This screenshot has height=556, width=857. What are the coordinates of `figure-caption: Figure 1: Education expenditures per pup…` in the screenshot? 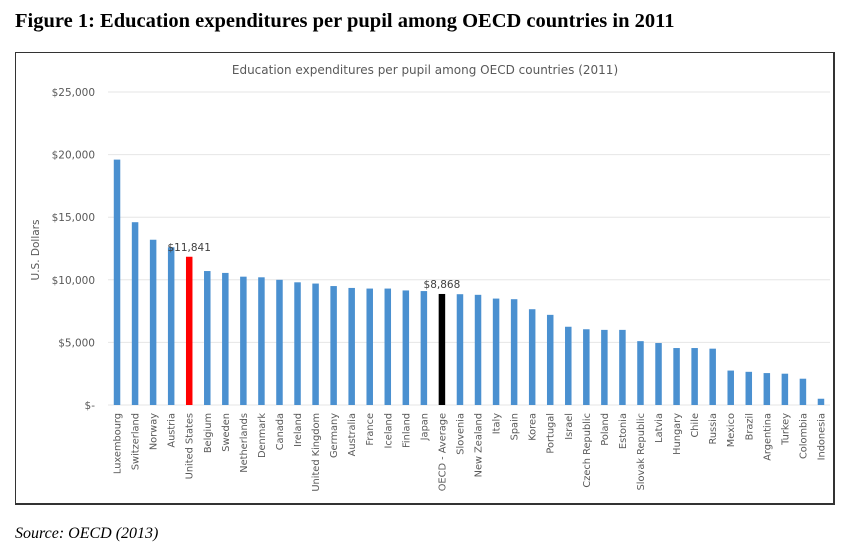 It's located at (345, 21).